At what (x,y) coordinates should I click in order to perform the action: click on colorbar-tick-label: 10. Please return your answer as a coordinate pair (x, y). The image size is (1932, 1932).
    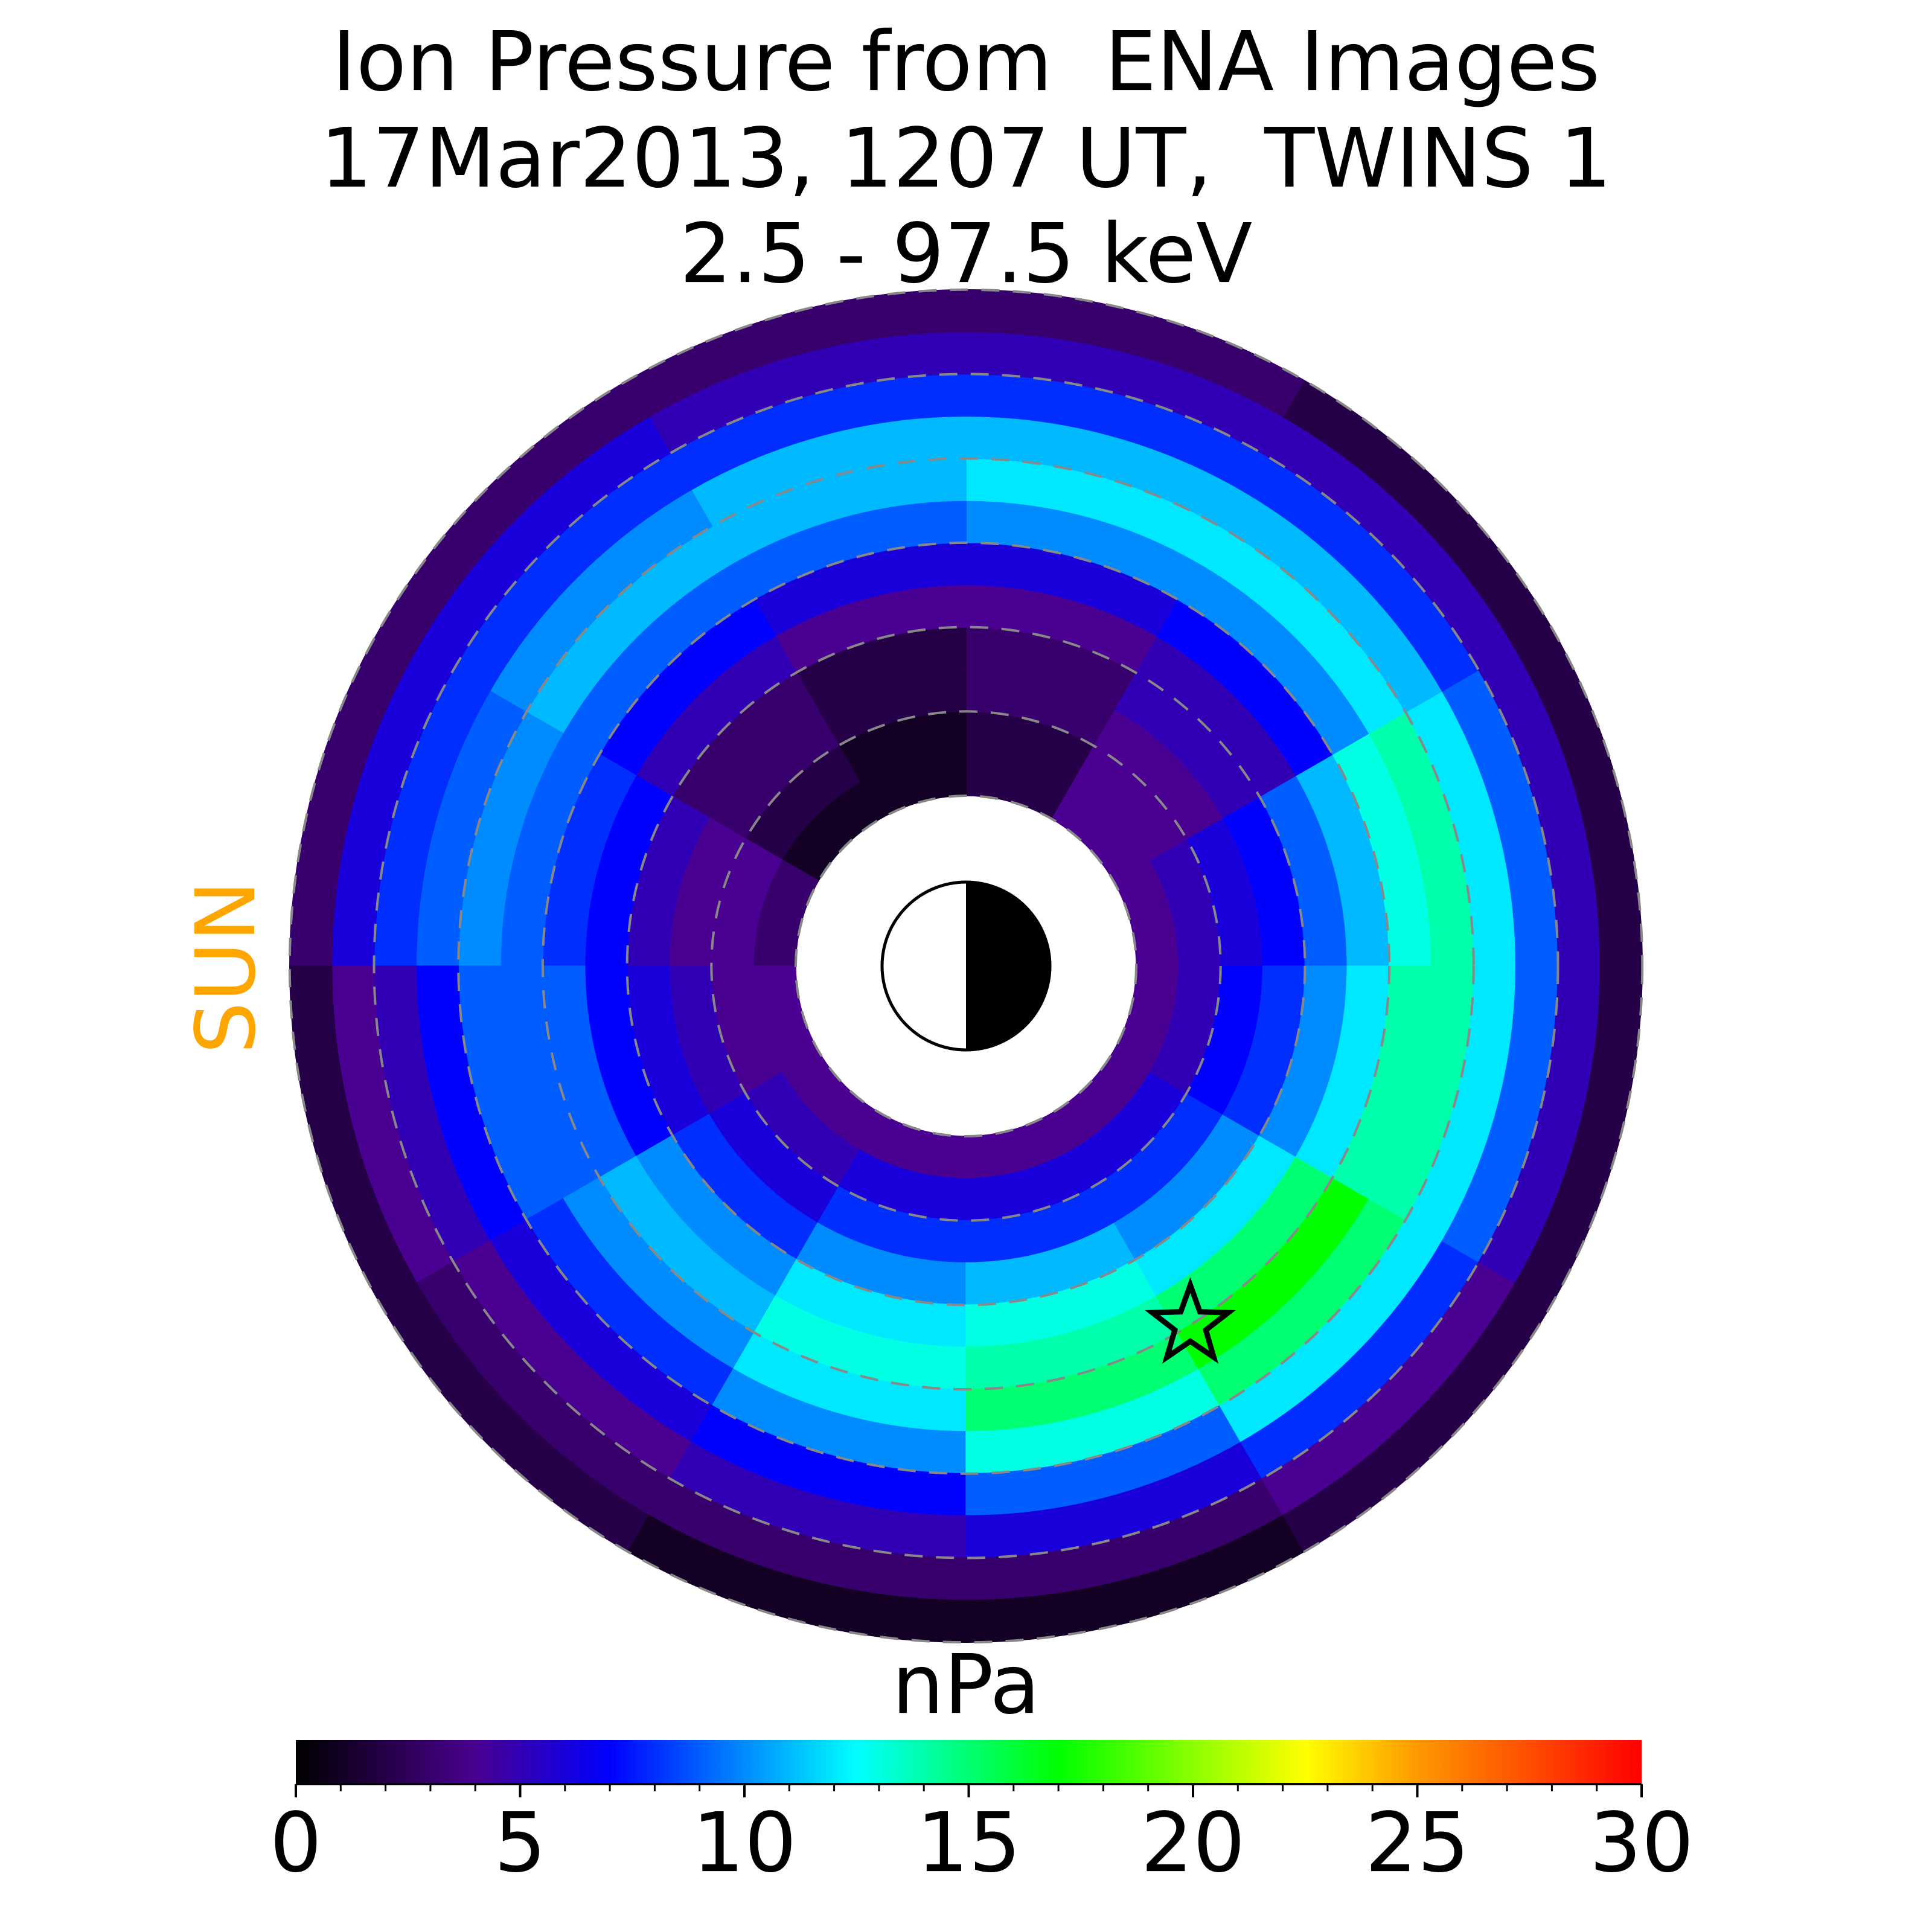
    Looking at the image, I should click on (744, 1844).